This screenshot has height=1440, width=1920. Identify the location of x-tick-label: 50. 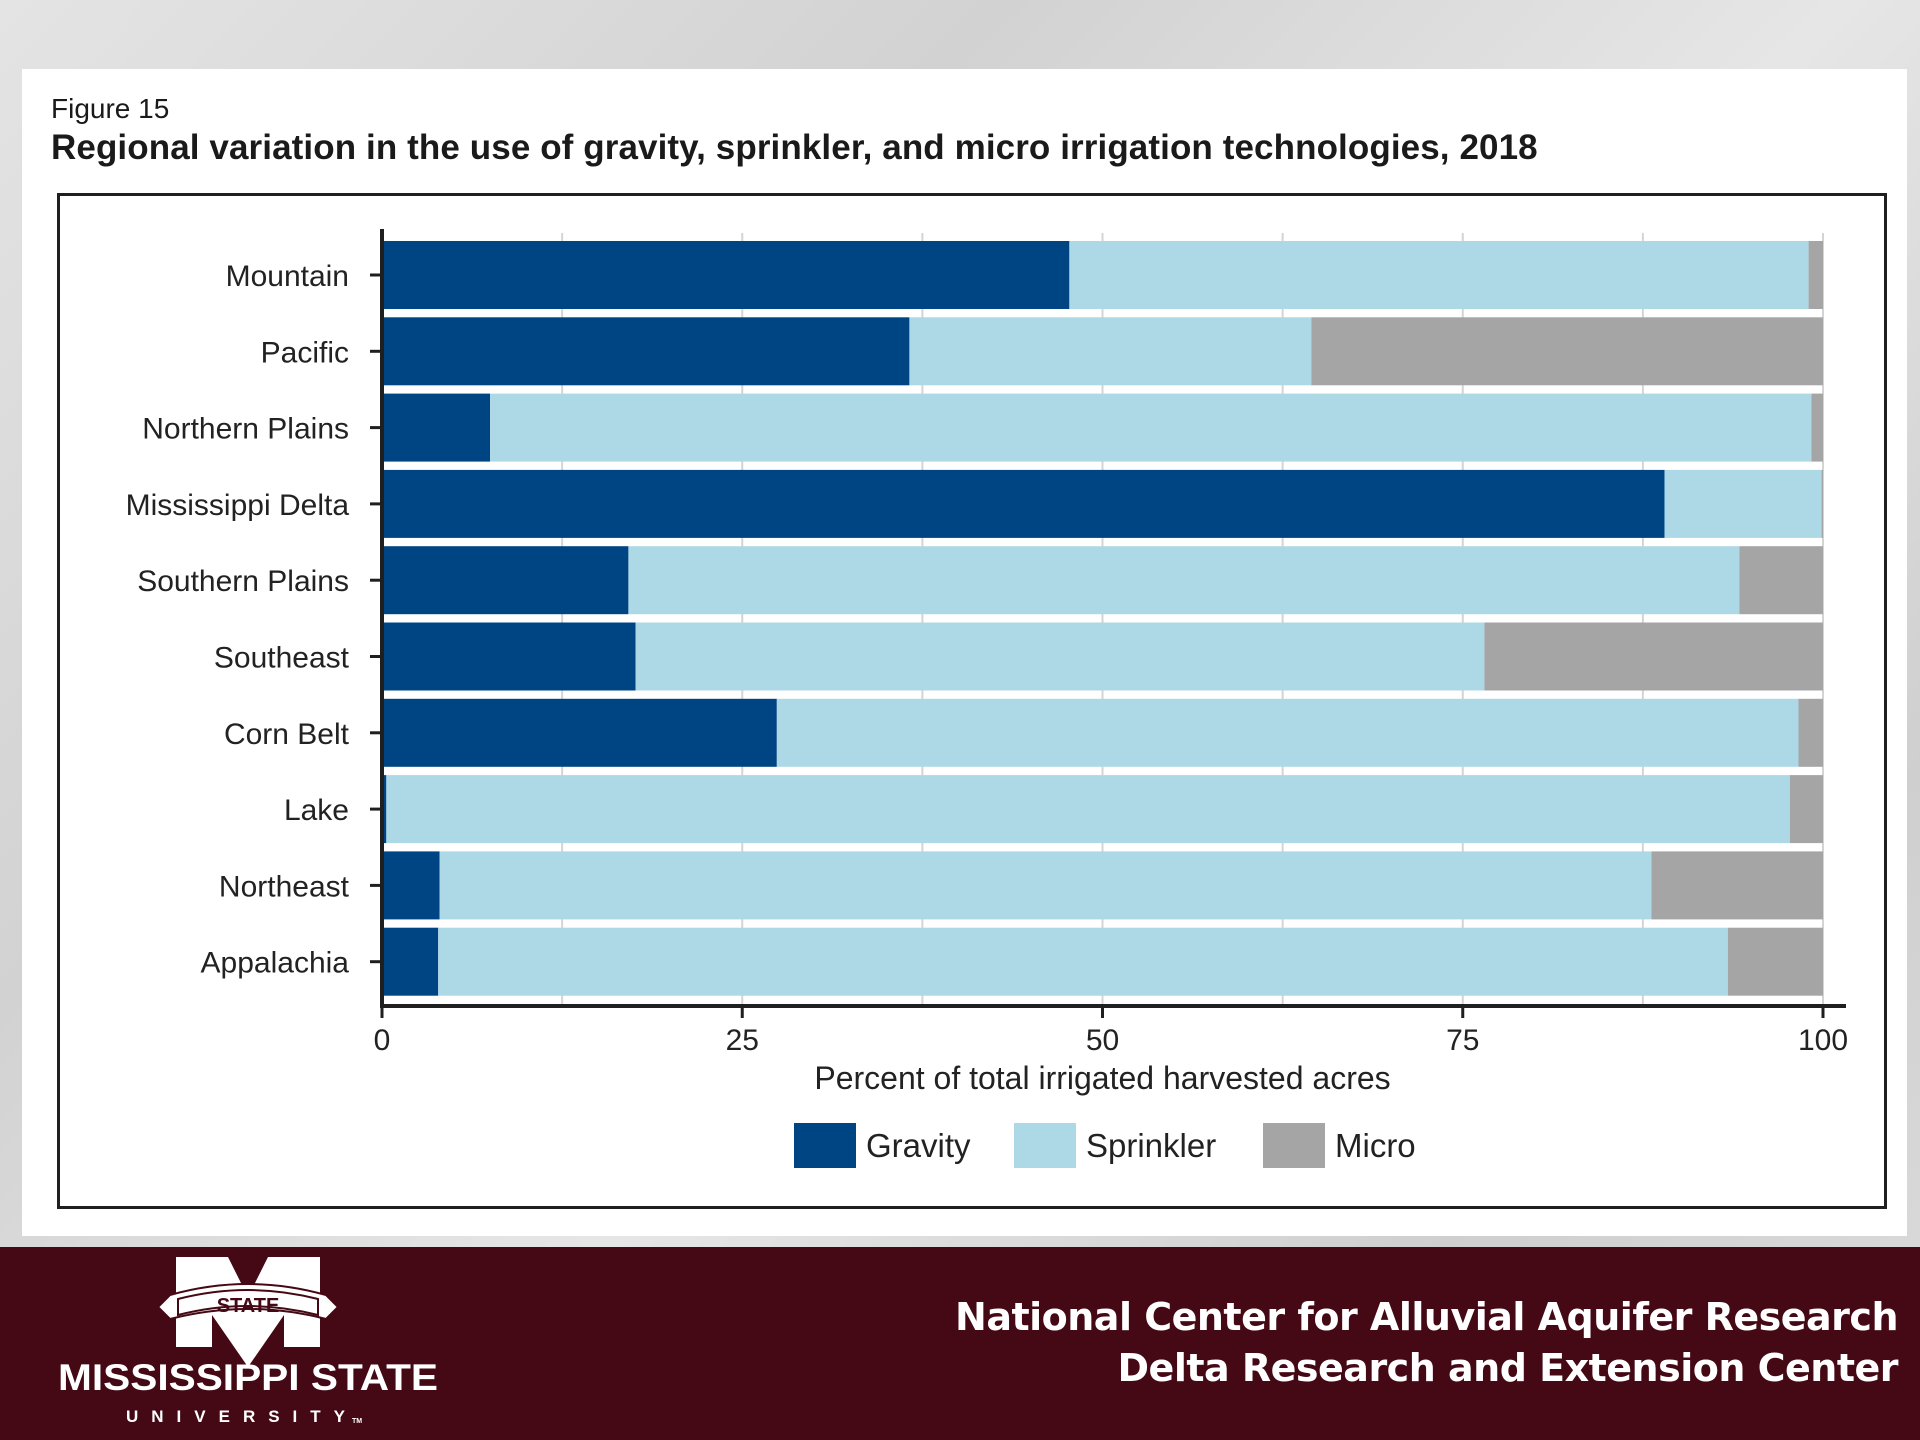
(1102, 1040).